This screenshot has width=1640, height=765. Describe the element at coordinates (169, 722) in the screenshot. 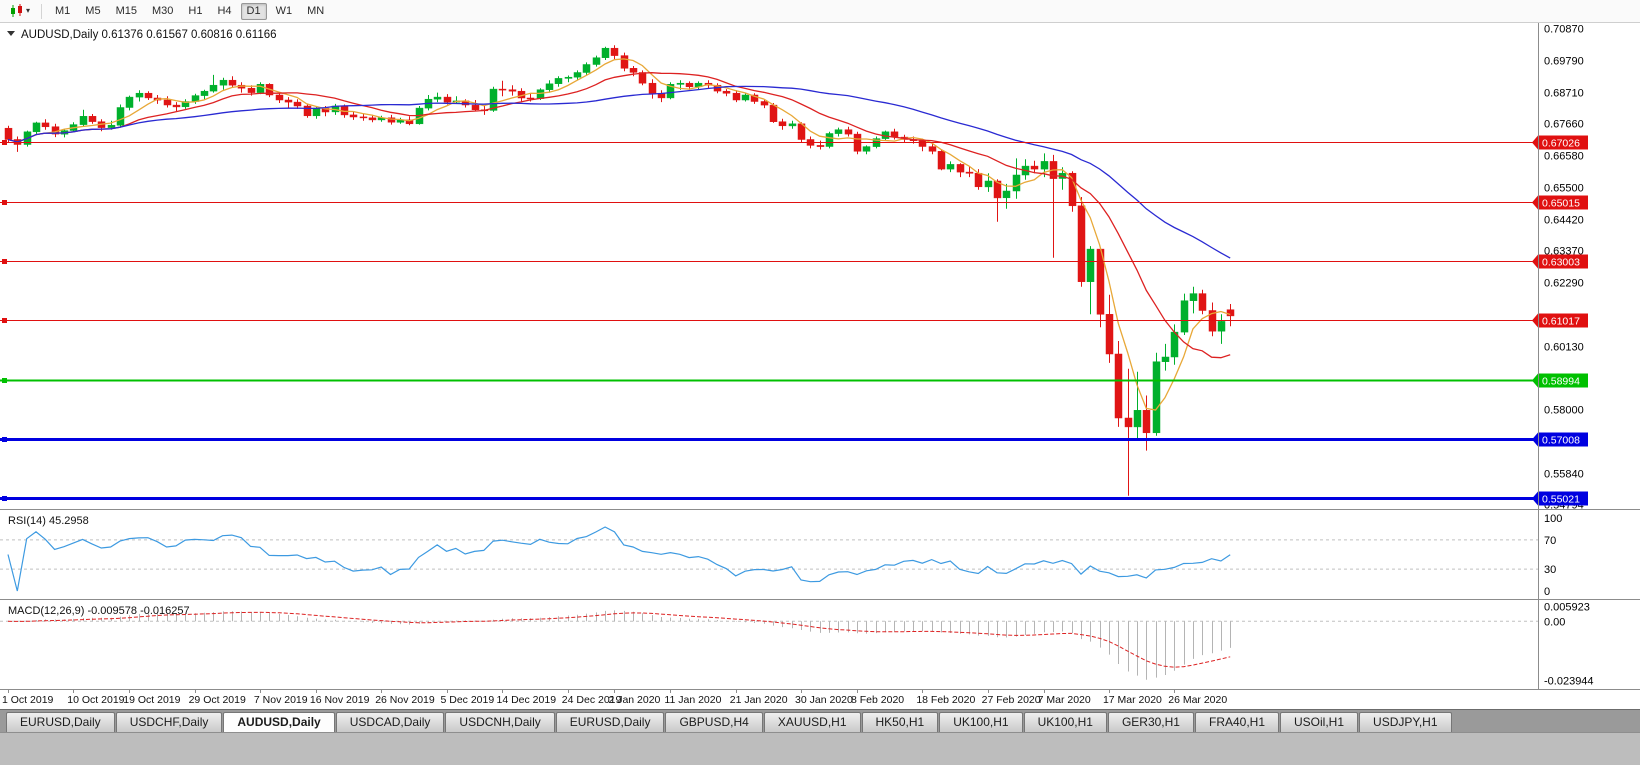

I see `chart-tab-usdchf-daily: USDCHF,Daily` at that location.